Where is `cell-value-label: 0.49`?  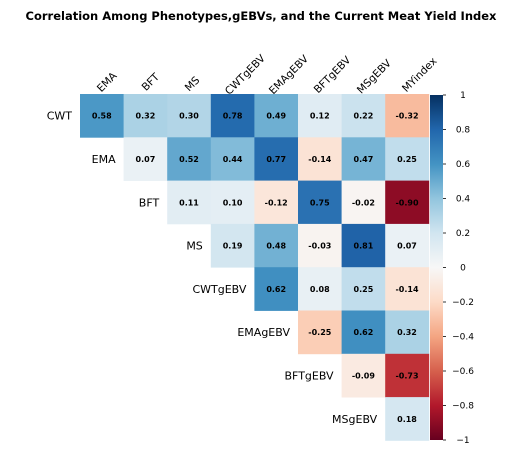
cell-value-label: 0.49 is located at coordinates (276, 116).